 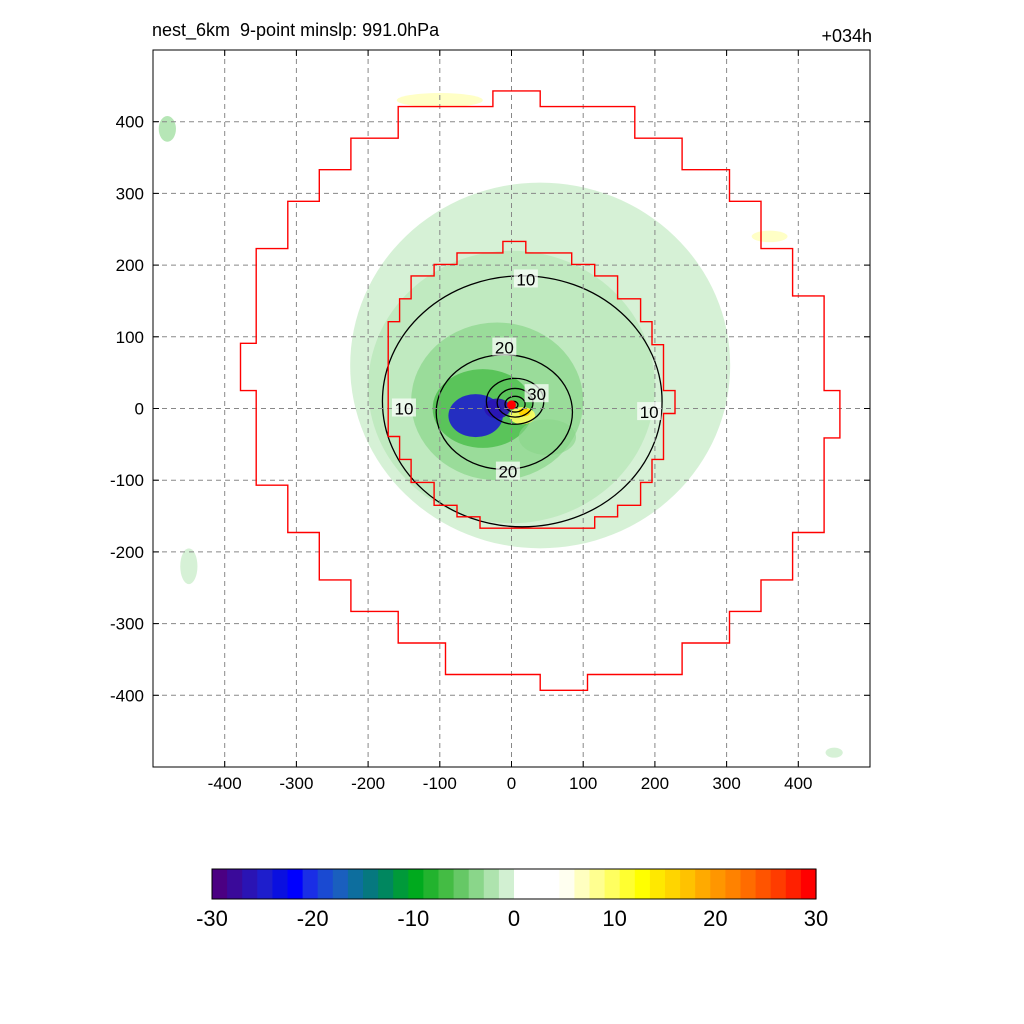 What do you see at coordinates (130, 337) in the screenshot?
I see `y-tick-label: 100` at bounding box center [130, 337].